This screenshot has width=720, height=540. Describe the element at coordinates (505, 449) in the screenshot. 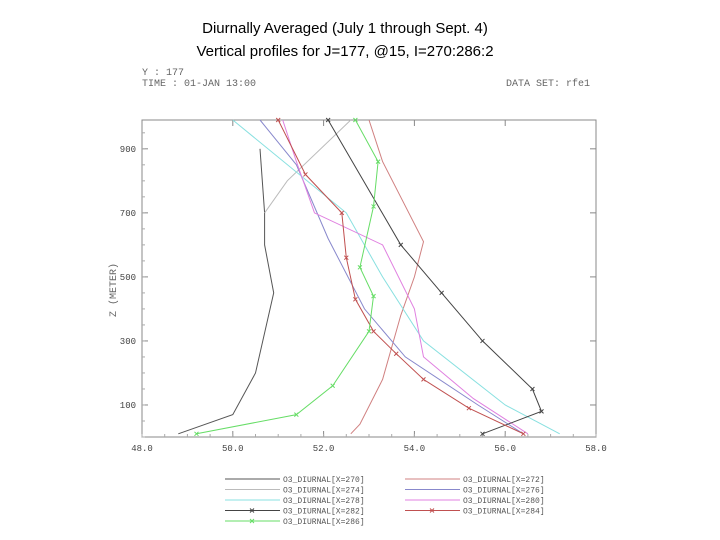

I see `x-tick-label: 56.0` at that location.